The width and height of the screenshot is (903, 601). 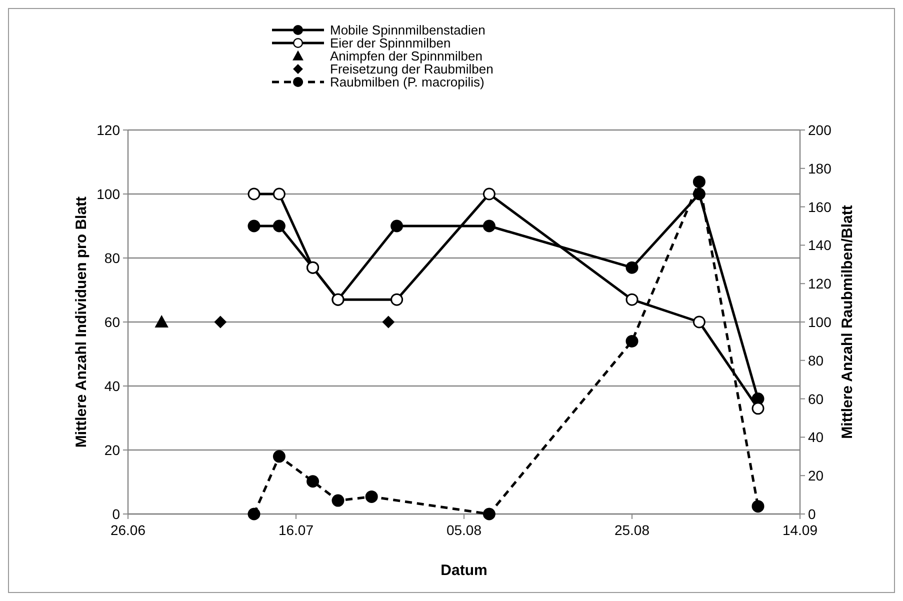 I want to click on y-axis-title: Mittlere Anzahl Individuen pro Blatt, so click(x=81, y=322).